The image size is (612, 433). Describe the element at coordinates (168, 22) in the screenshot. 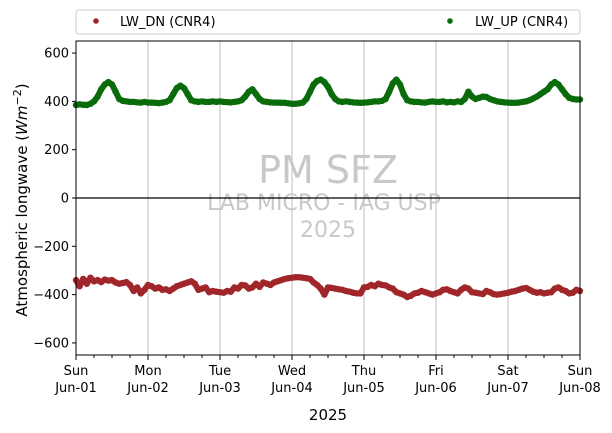

I see `legend-label-lw-dn: LW_DN (CNR4)` at that location.